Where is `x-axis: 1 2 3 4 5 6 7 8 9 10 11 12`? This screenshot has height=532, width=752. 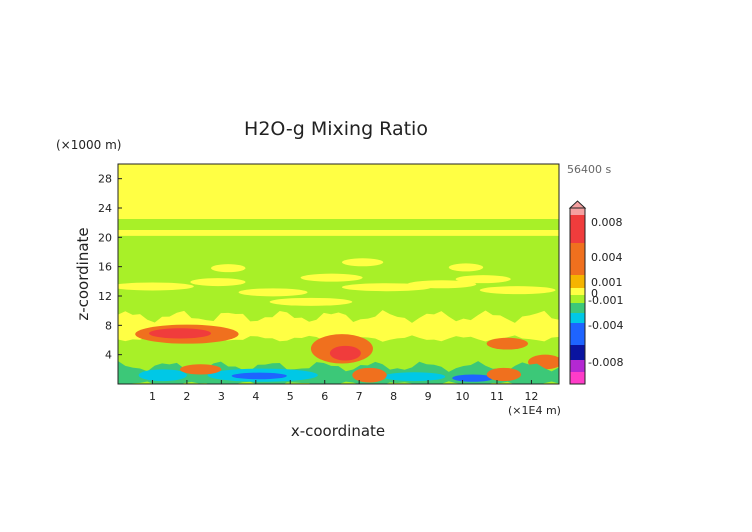 x-axis: 1 2 3 4 5 6 7 8 9 10 11 12 is located at coordinates (343, 391).